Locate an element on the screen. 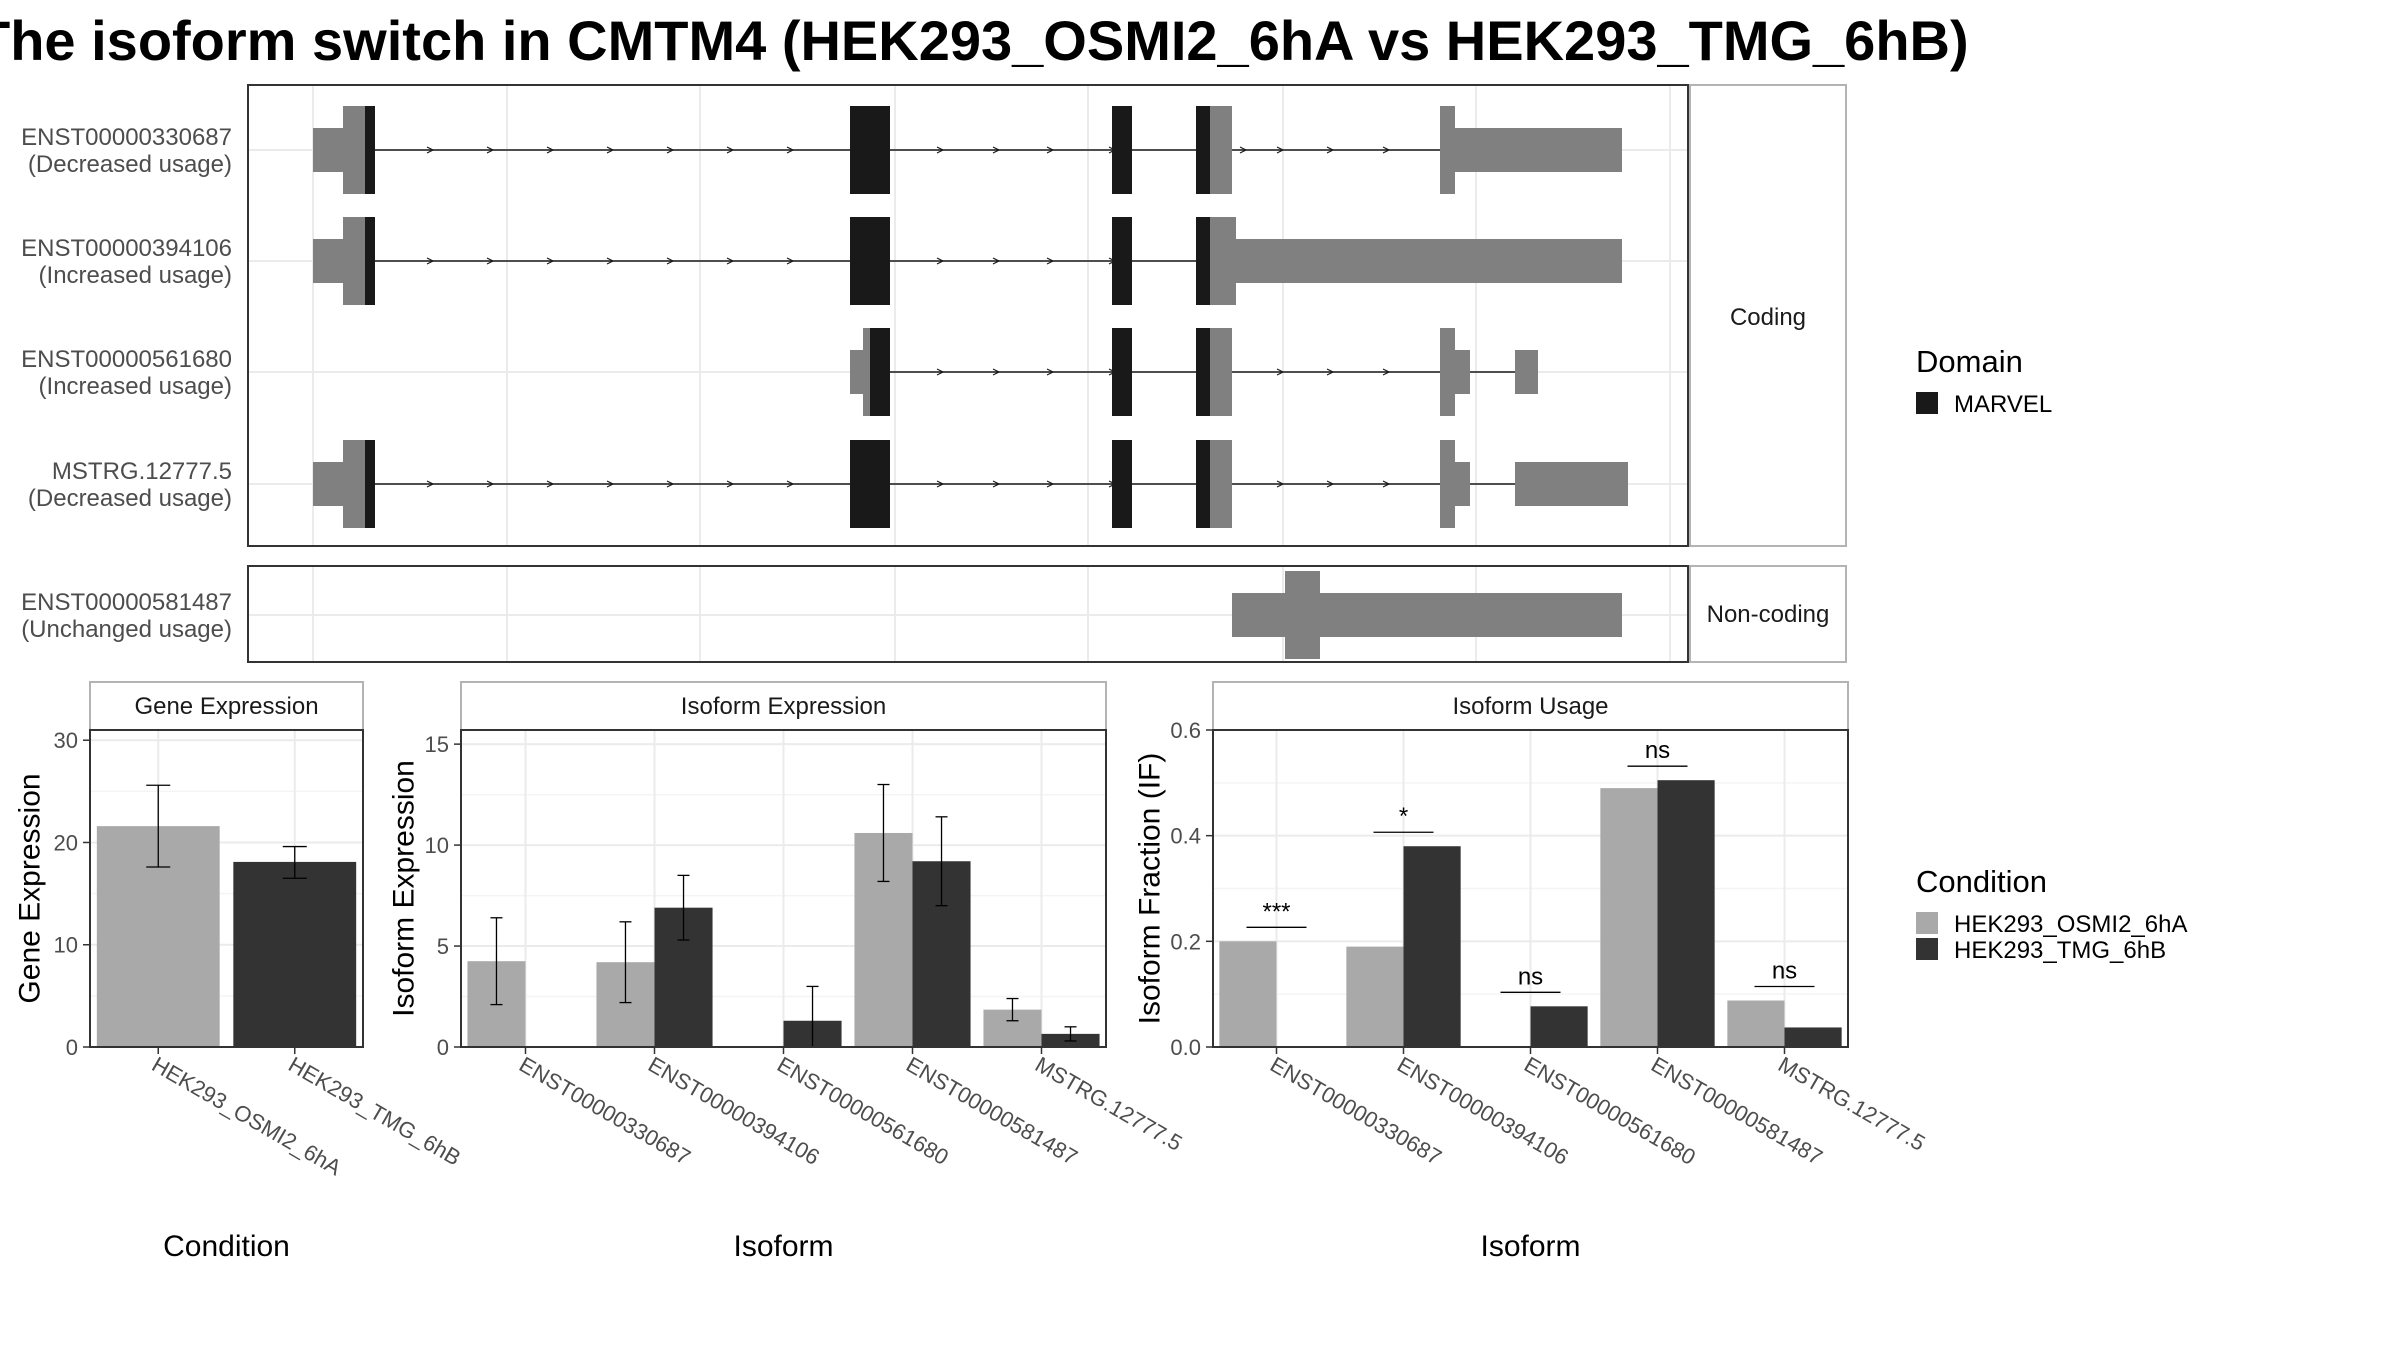  noncoding-strip is located at coordinates (1768, 614).